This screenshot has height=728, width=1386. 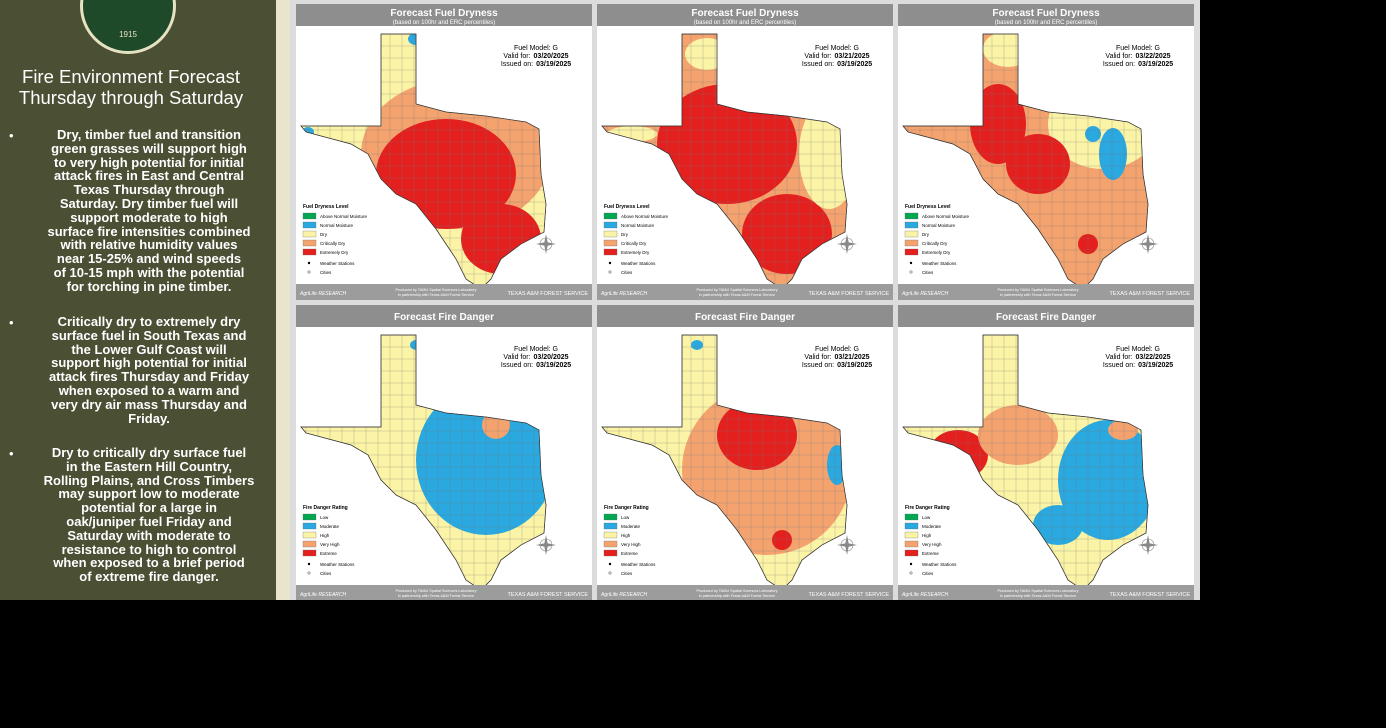 I want to click on legend-label: Dry, so click(x=324, y=234).